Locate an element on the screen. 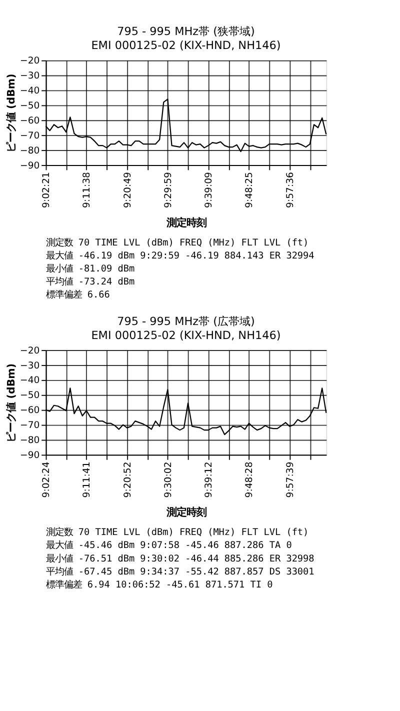  x-tick-label: 9:48:25 is located at coordinates (250, 190).